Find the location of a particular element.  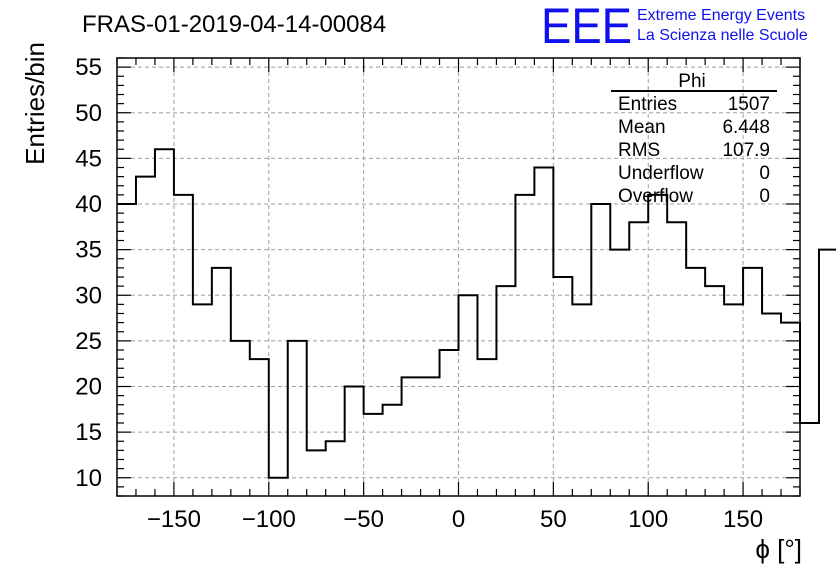

x-tick-label: 100 is located at coordinates (648, 519).